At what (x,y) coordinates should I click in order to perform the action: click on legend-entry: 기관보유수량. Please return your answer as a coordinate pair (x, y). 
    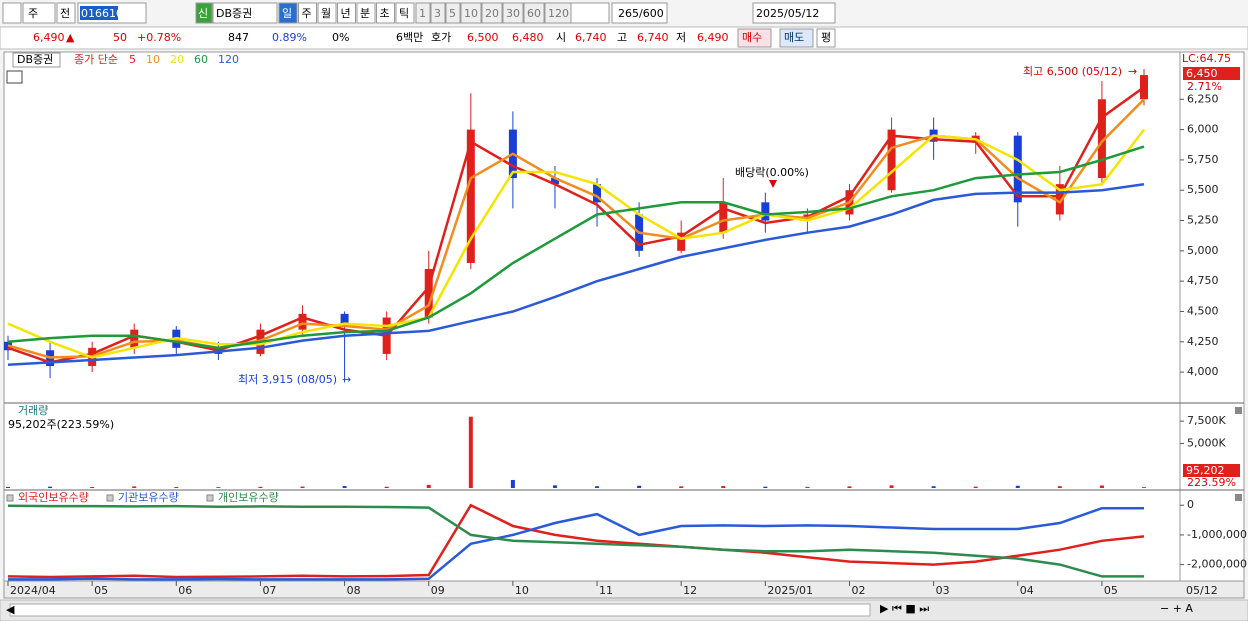
    Looking at the image, I should click on (148, 497).